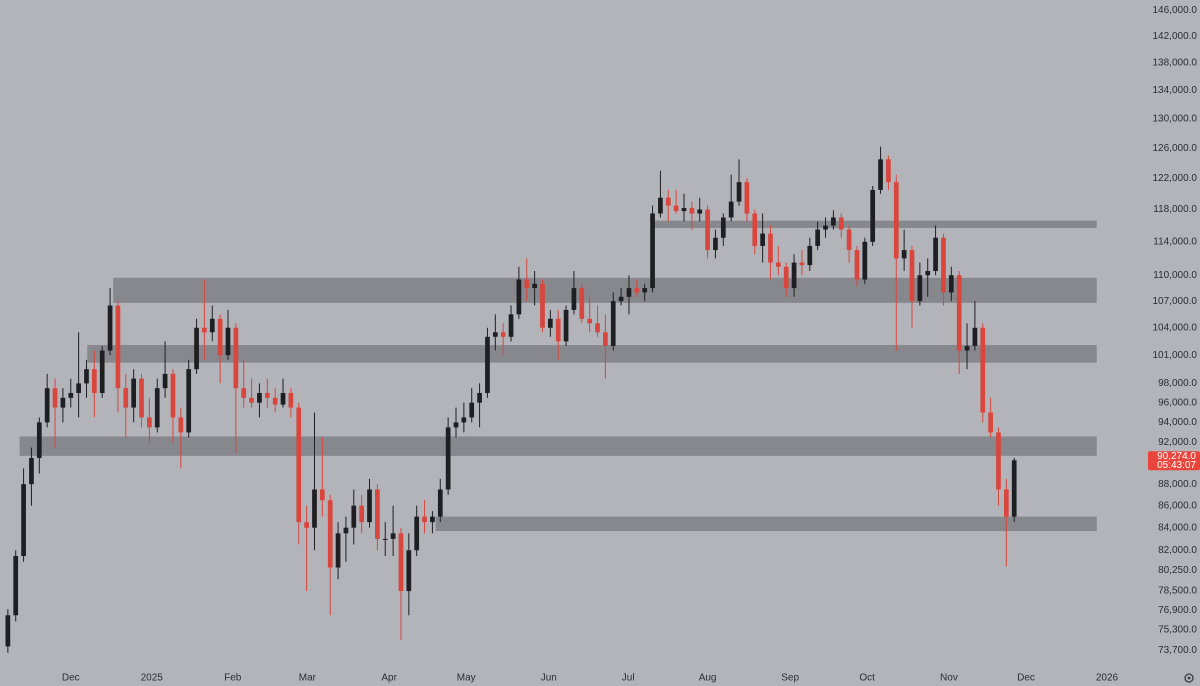 This screenshot has height=686, width=1200. I want to click on y-tick-label: 134,000.0, so click(1175, 90).